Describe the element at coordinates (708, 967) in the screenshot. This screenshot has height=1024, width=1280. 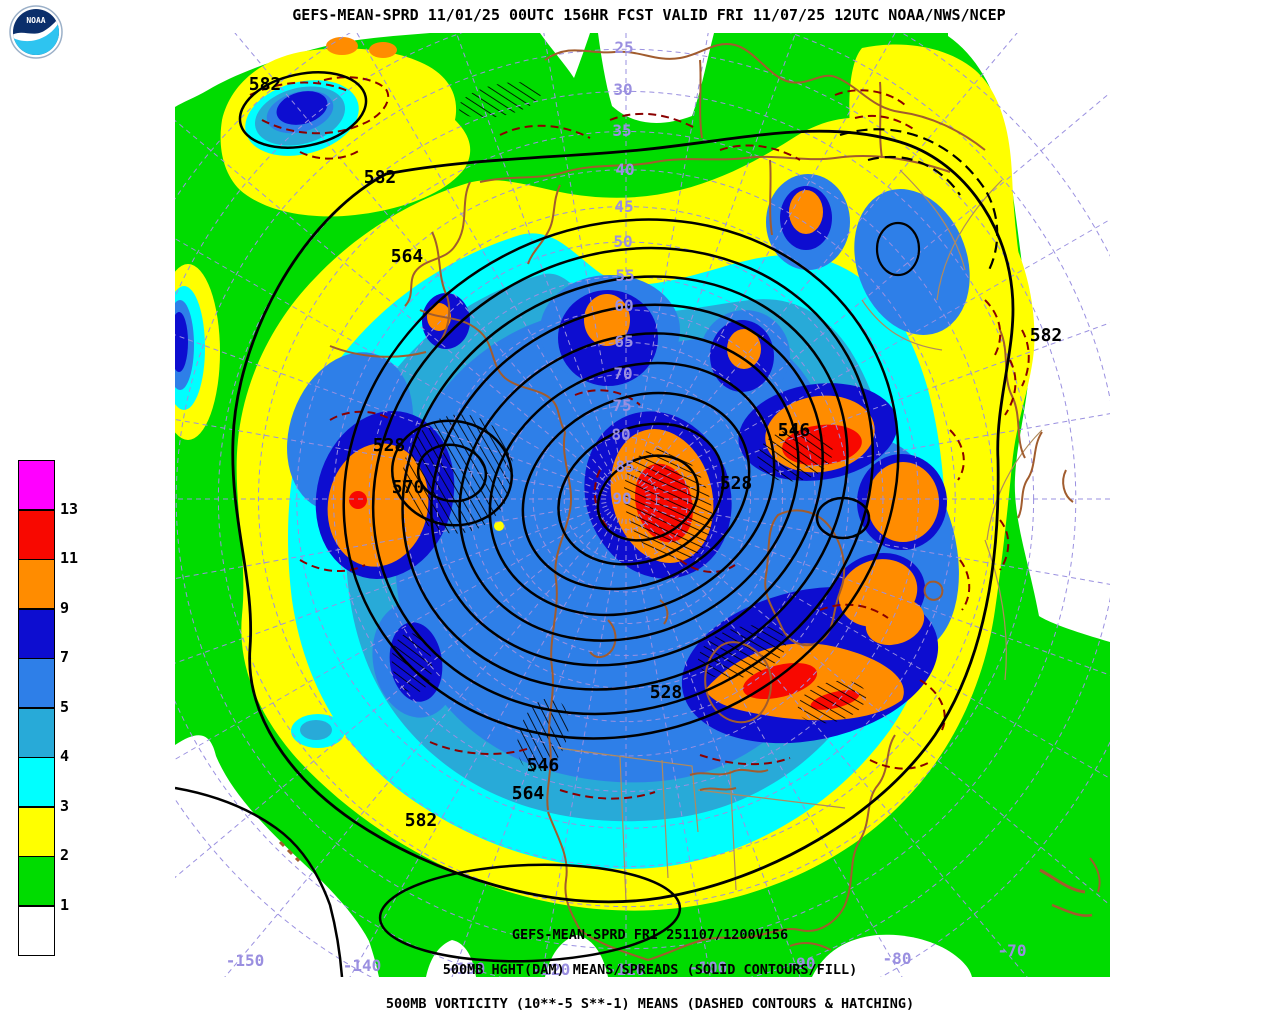
I see `longitude-label: -100` at that location.